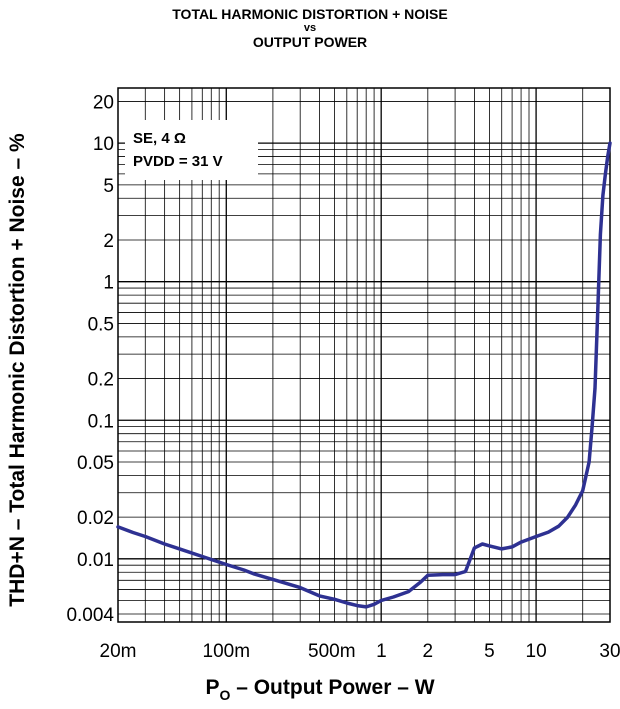  What do you see at coordinates (360, 651) in the screenshot?
I see `x-tick-labels: 20m 100m 500m 1 2 5 10 30` at bounding box center [360, 651].